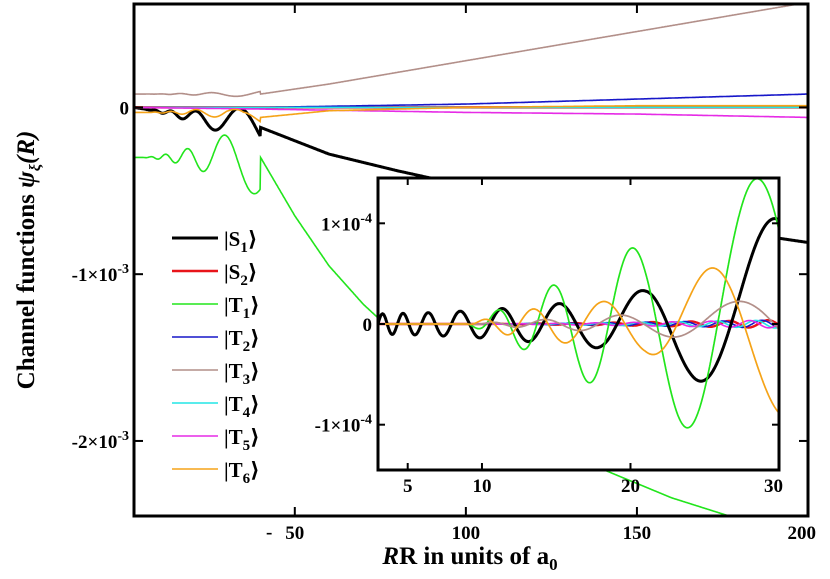 This screenshot has width=830, height=579. Describe the element at coordinates (578, 340) in the screenshot. I see `inset-series-t6` at that location.